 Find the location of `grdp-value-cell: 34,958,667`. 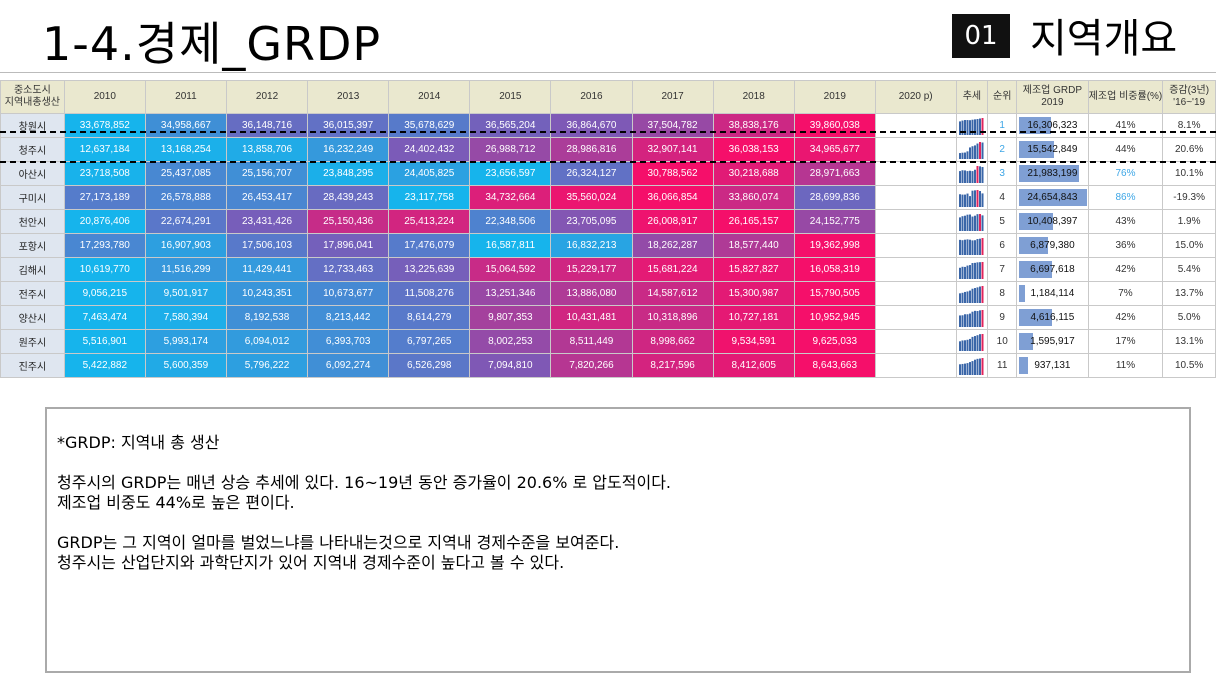

grdp-value-cell: 34,958,667 is located at coordinates (185, 125).